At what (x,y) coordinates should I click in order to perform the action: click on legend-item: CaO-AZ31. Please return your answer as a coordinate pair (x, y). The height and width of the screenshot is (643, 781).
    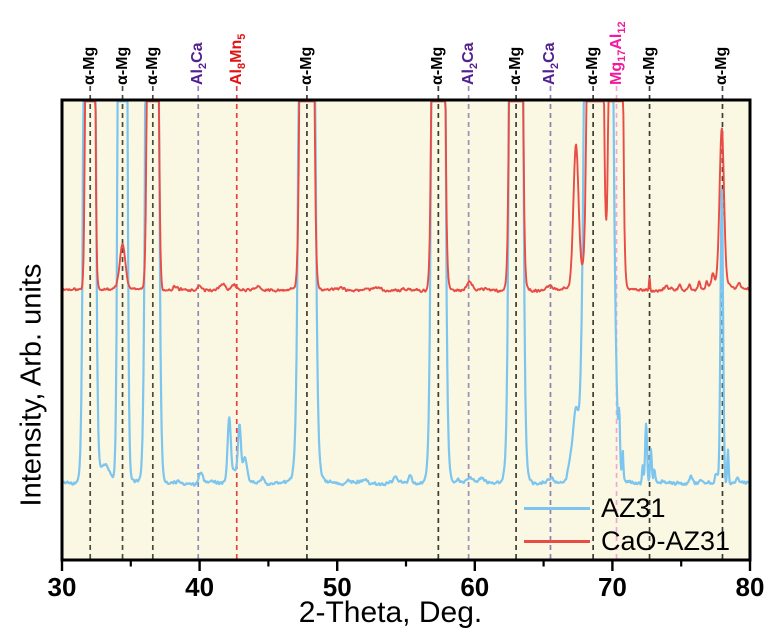
    Looking at the image, I should click on (627, 541).